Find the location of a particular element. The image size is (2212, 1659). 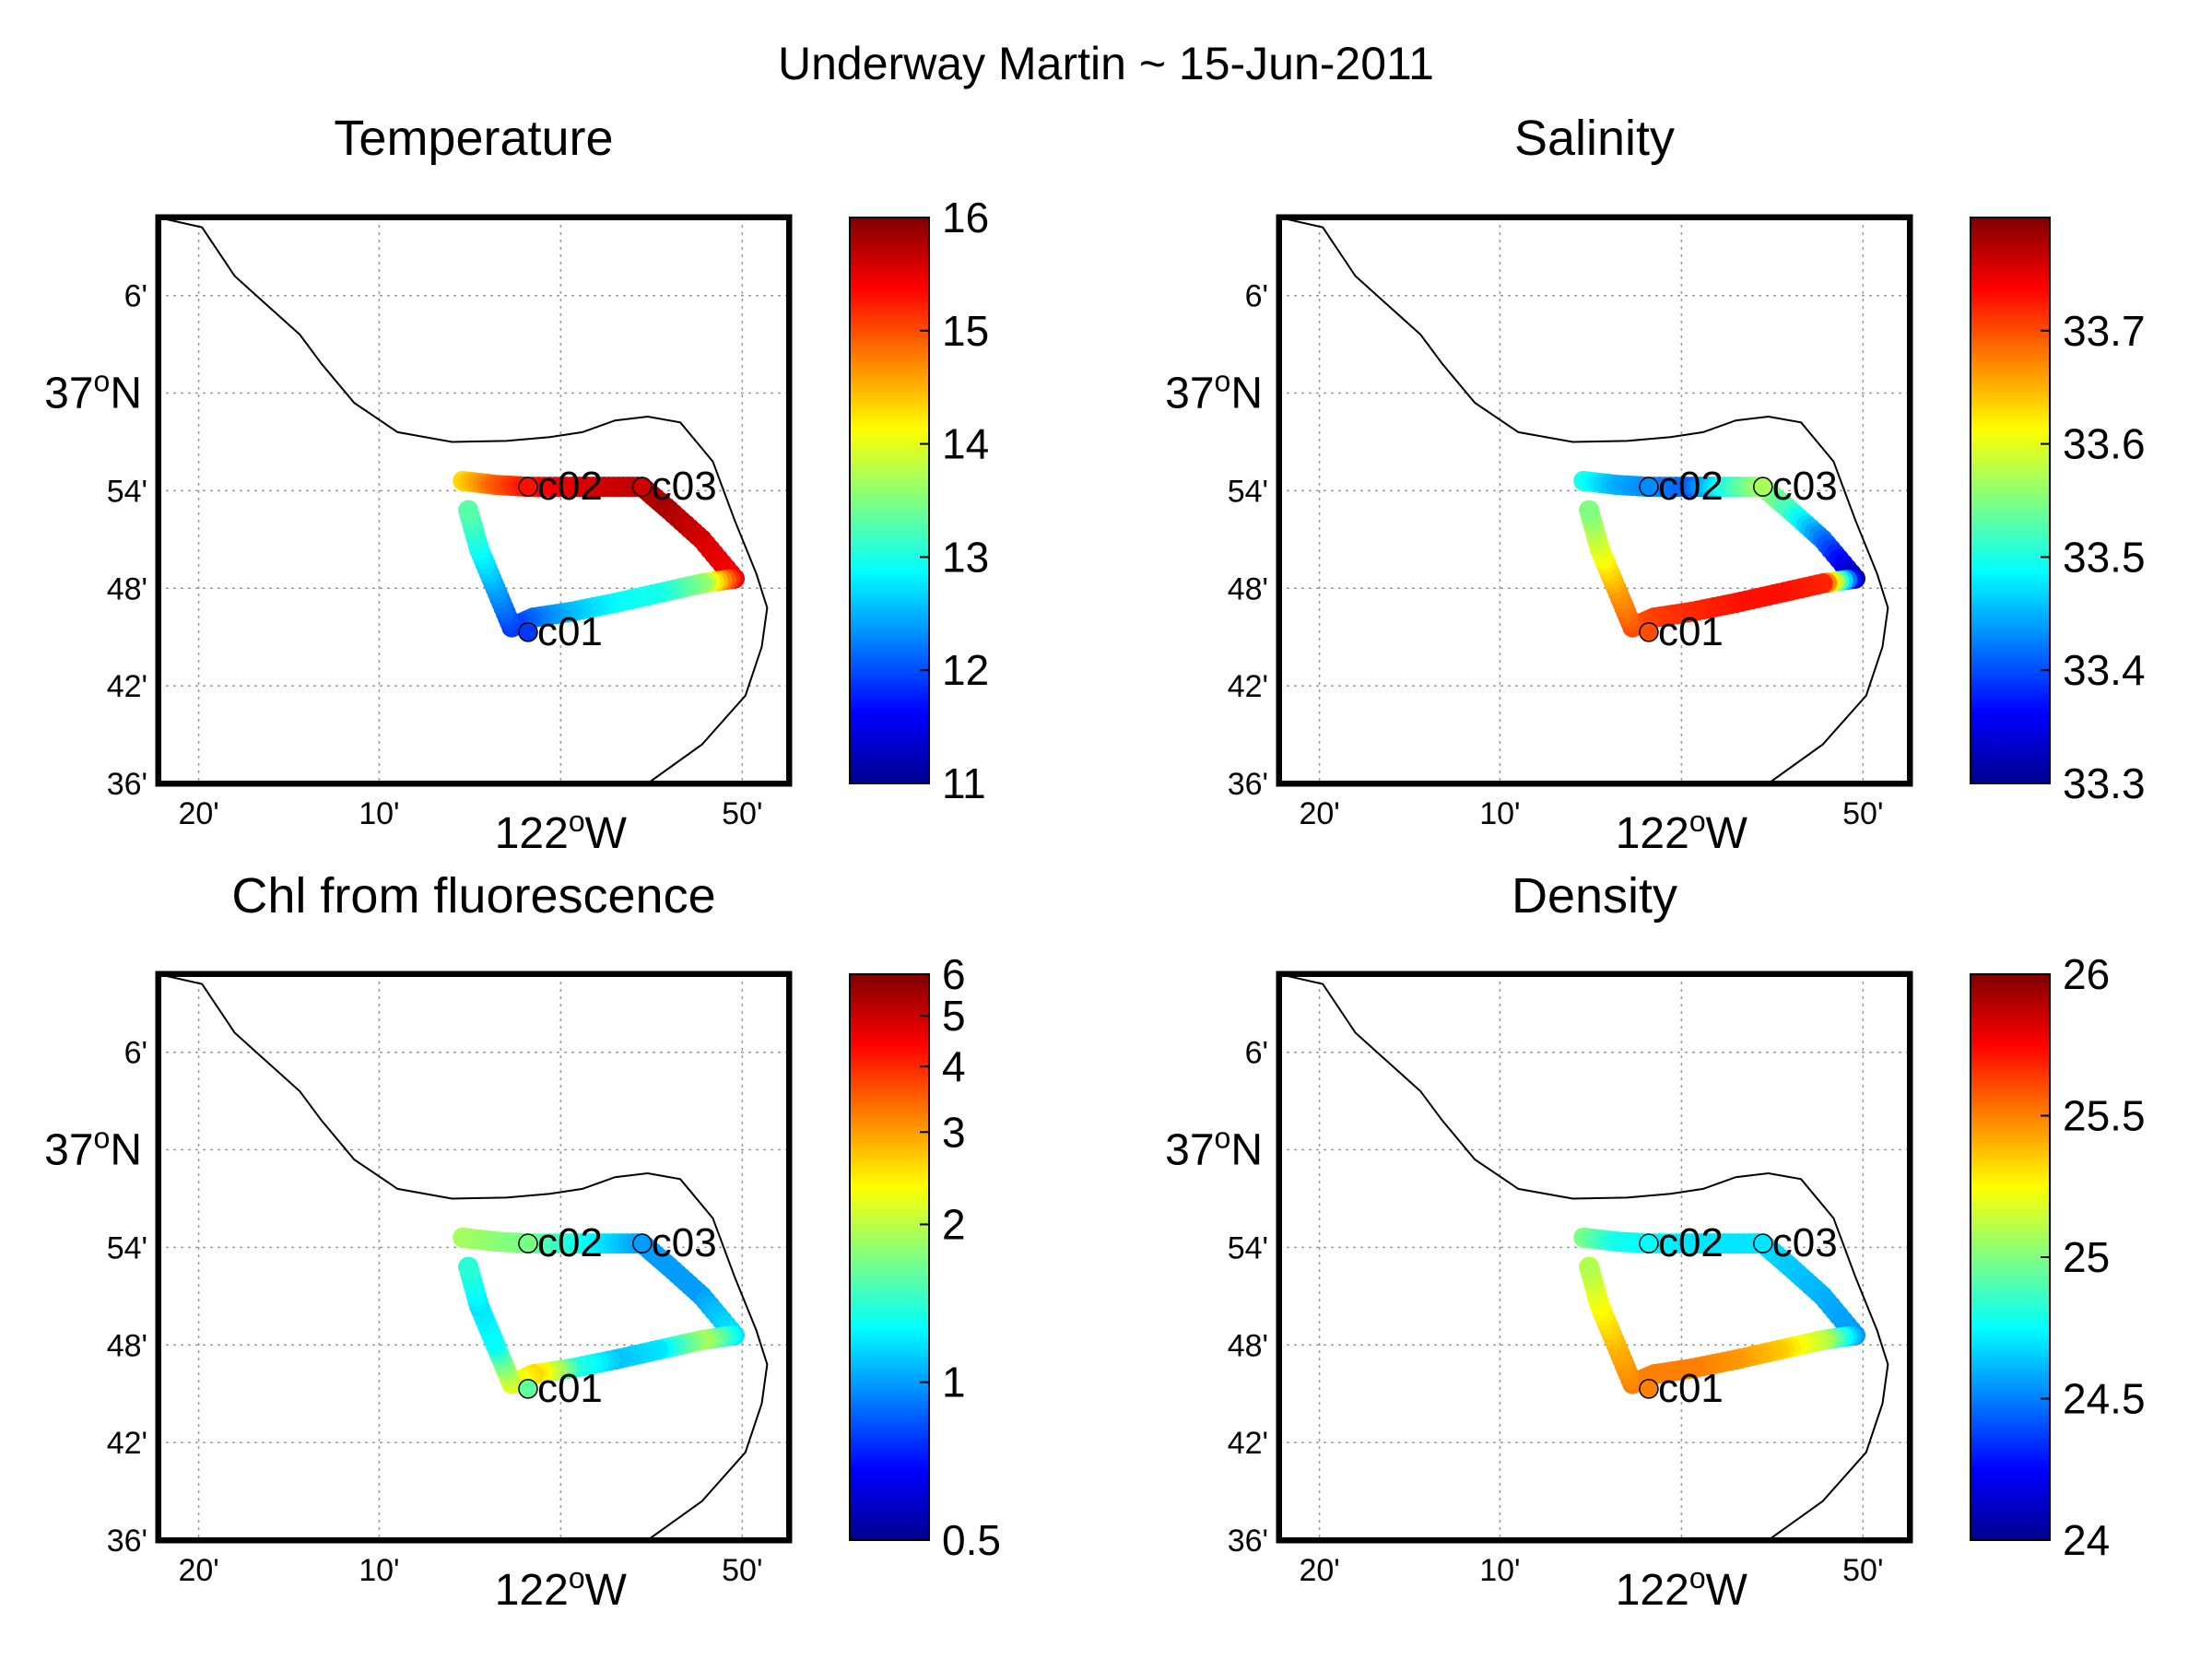

panel-title: Temperature is located at coordinates (473, 138).